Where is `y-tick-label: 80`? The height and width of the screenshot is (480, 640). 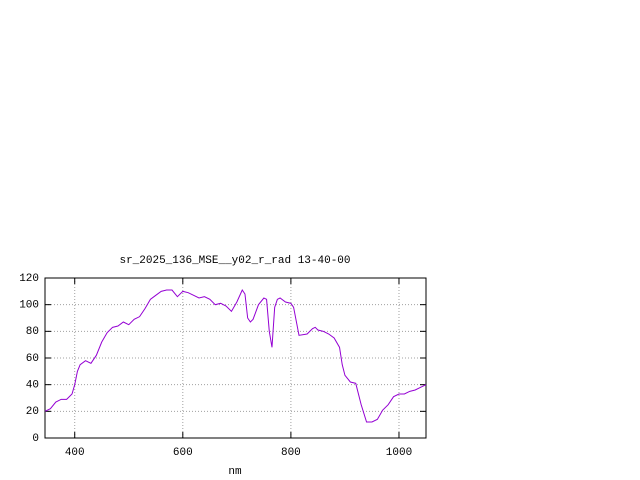
y-tick-label: 80 is located at coordinates (32, 332).